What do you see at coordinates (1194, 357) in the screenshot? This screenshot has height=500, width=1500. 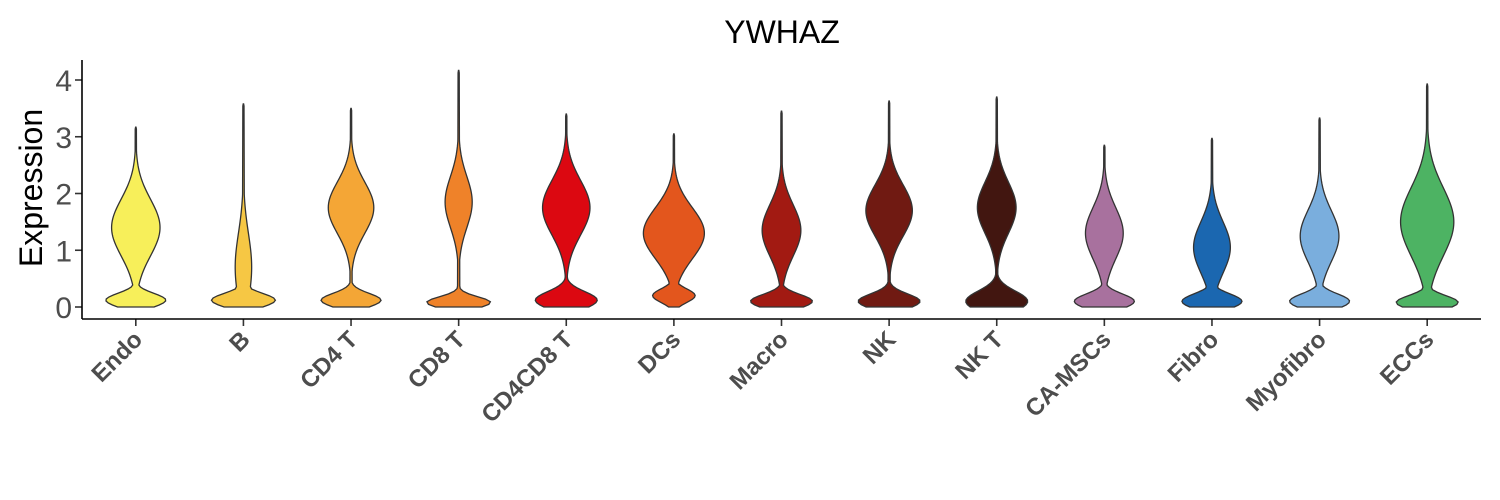 I see `x-tick-label: Fibro` at bounding box center [1194, 357].